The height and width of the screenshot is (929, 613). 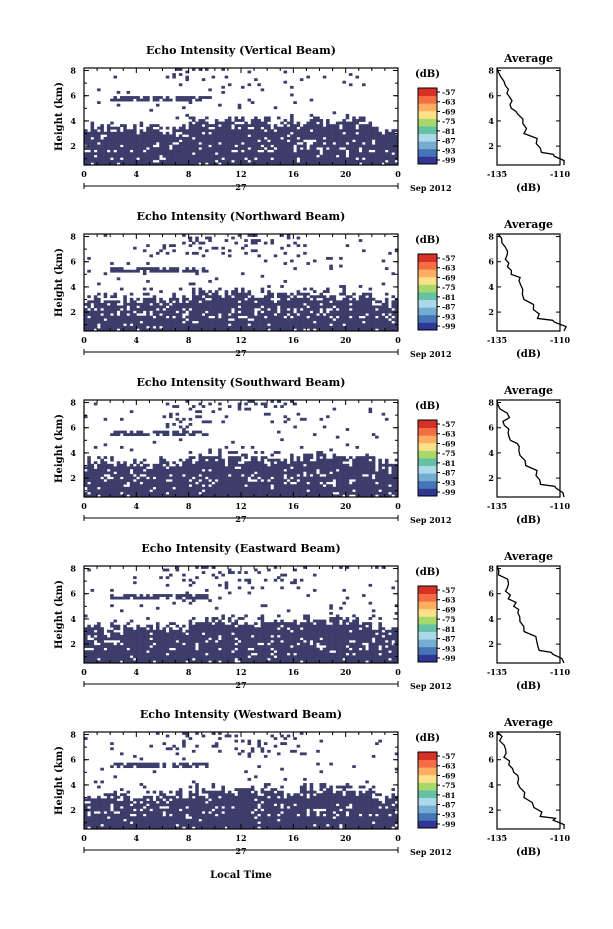 I want to click on panel-title: Echo Intensity (Southward Beam), so click(x=241, y=382).